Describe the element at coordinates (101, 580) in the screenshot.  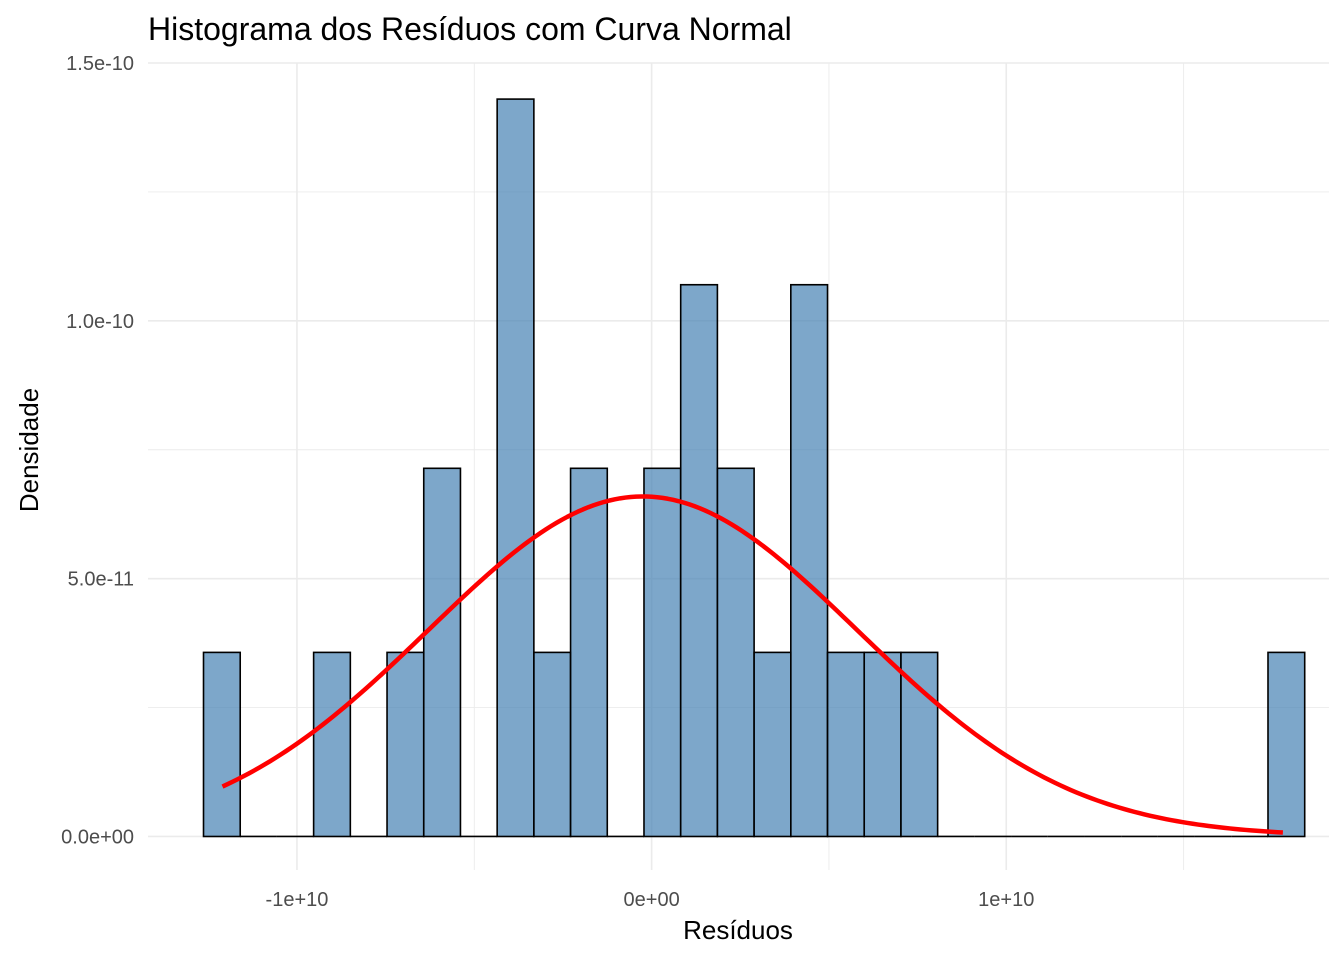
I see `y-tick-label: 5.0e-11` at that location.